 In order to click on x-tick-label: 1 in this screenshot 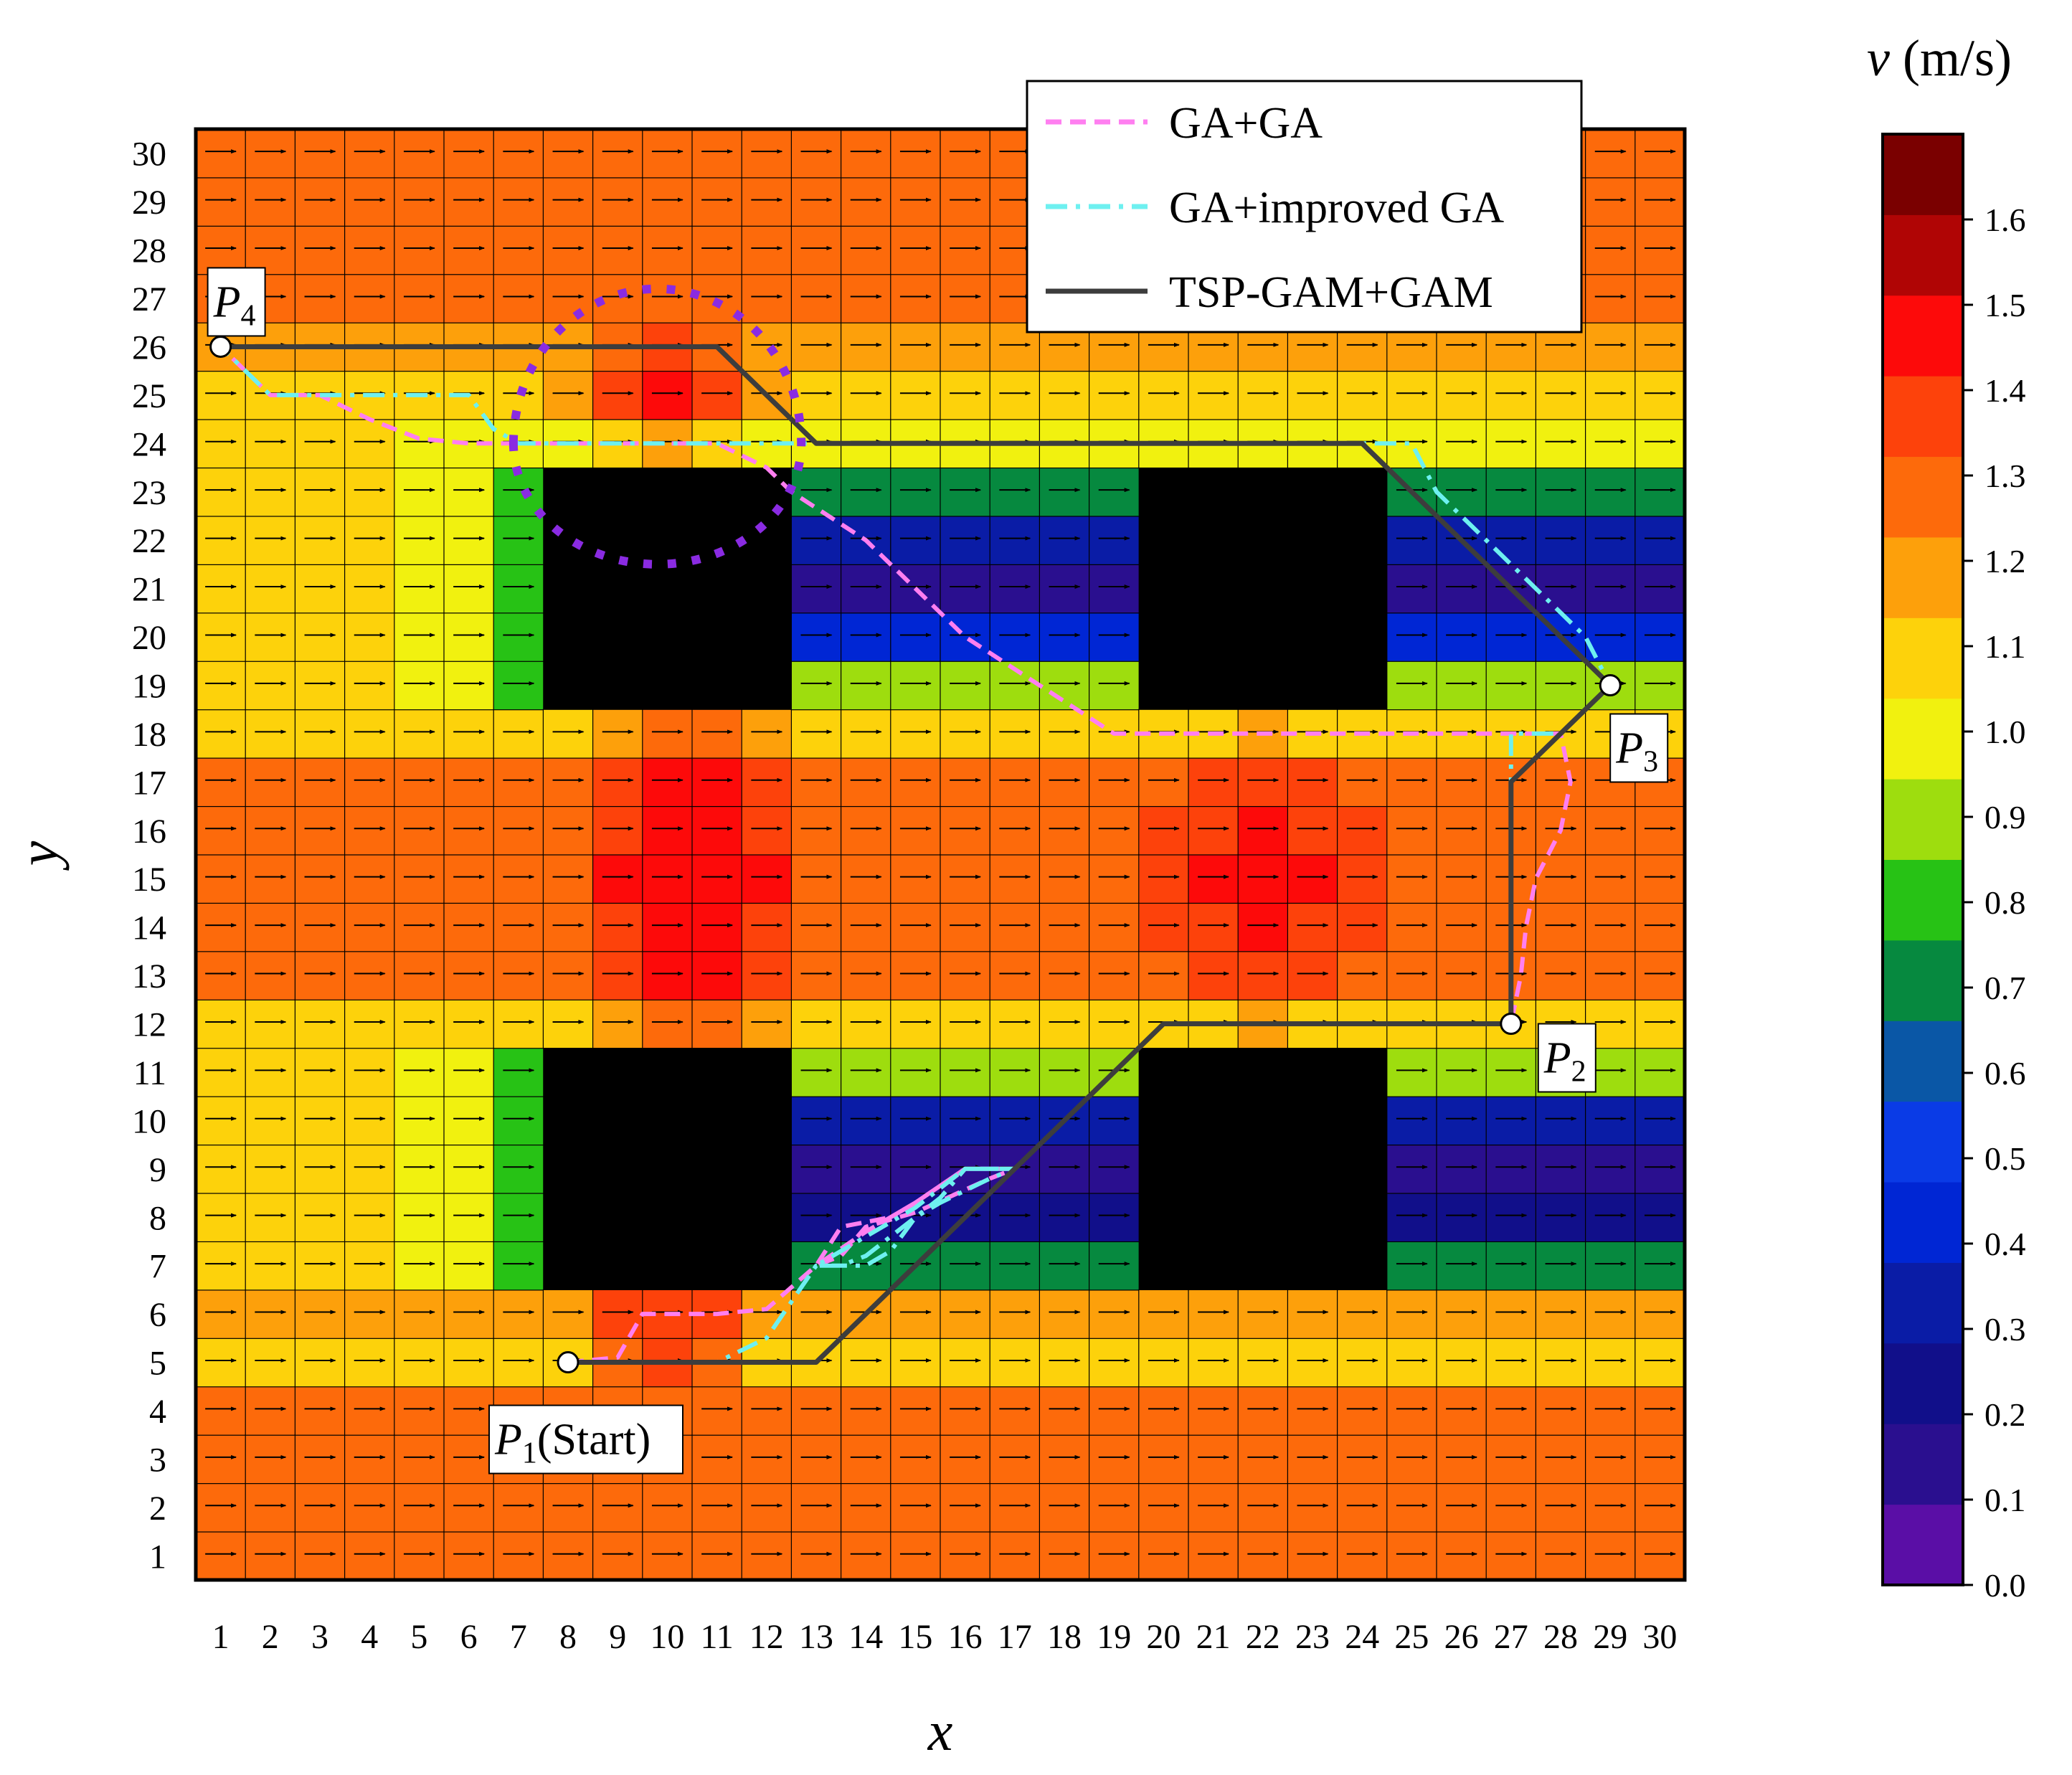, I will do `click(221, 1637)`.